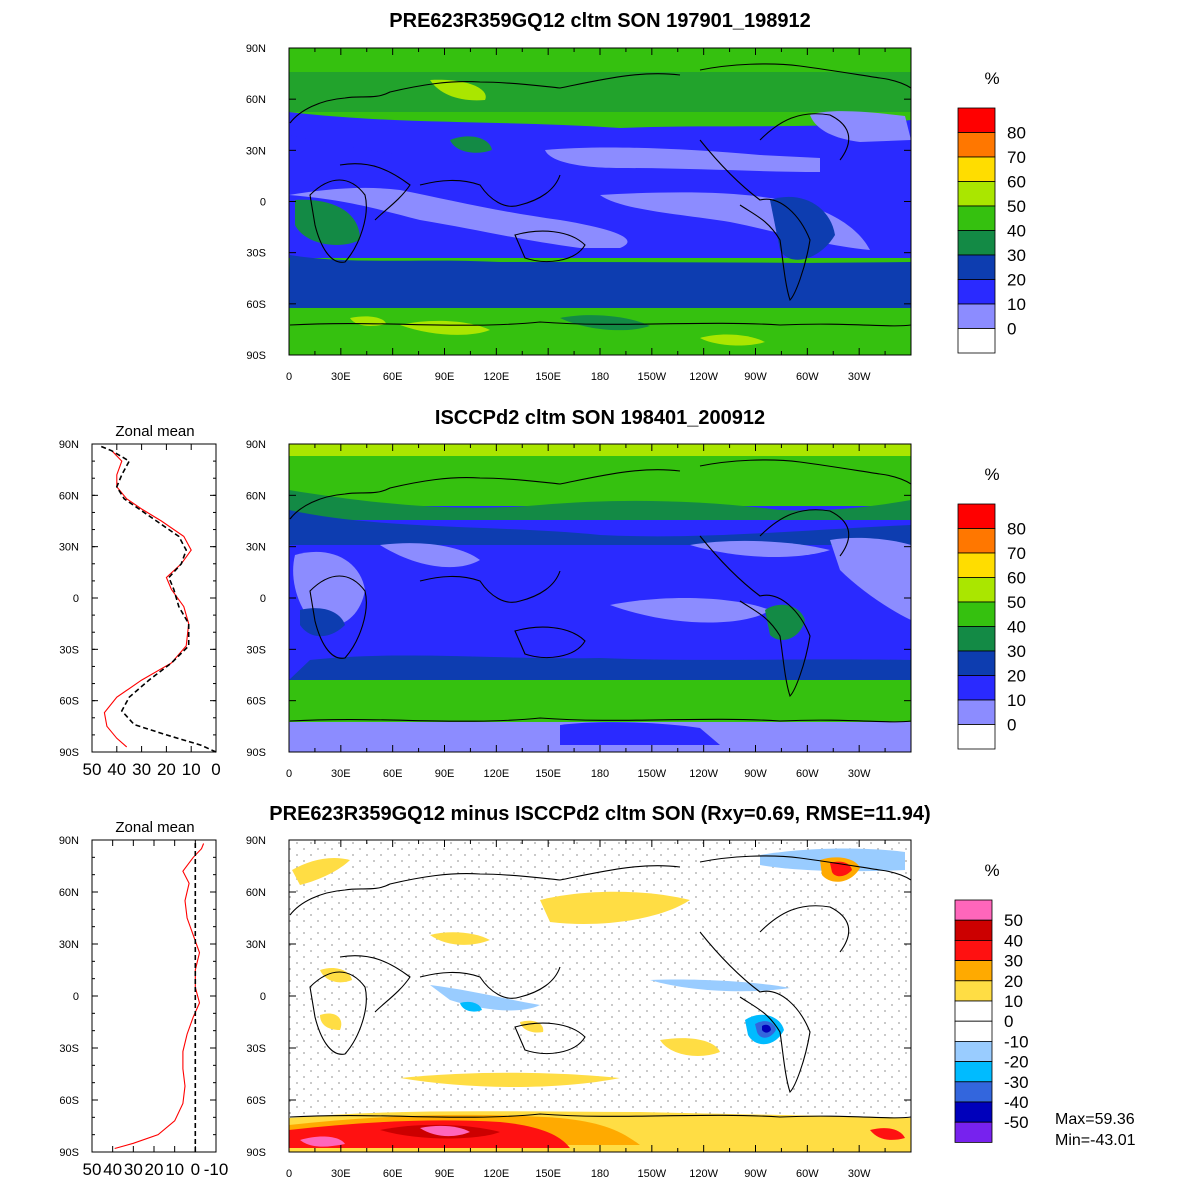 The height and width of the screenshot is (1200, 1200). I want to click on zonal-x-label: 20, so click(166, 769).